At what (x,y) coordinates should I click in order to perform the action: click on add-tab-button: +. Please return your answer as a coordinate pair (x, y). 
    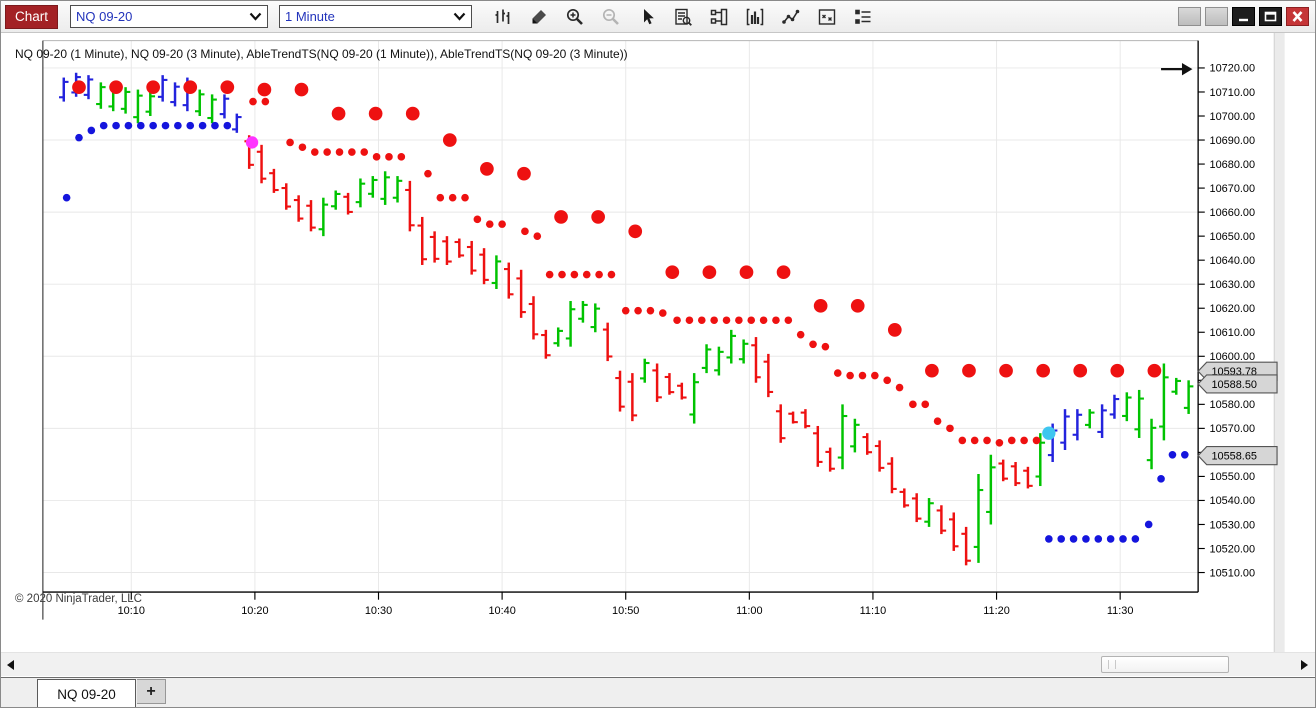
    Looking at the image, I should click on (151, 691).